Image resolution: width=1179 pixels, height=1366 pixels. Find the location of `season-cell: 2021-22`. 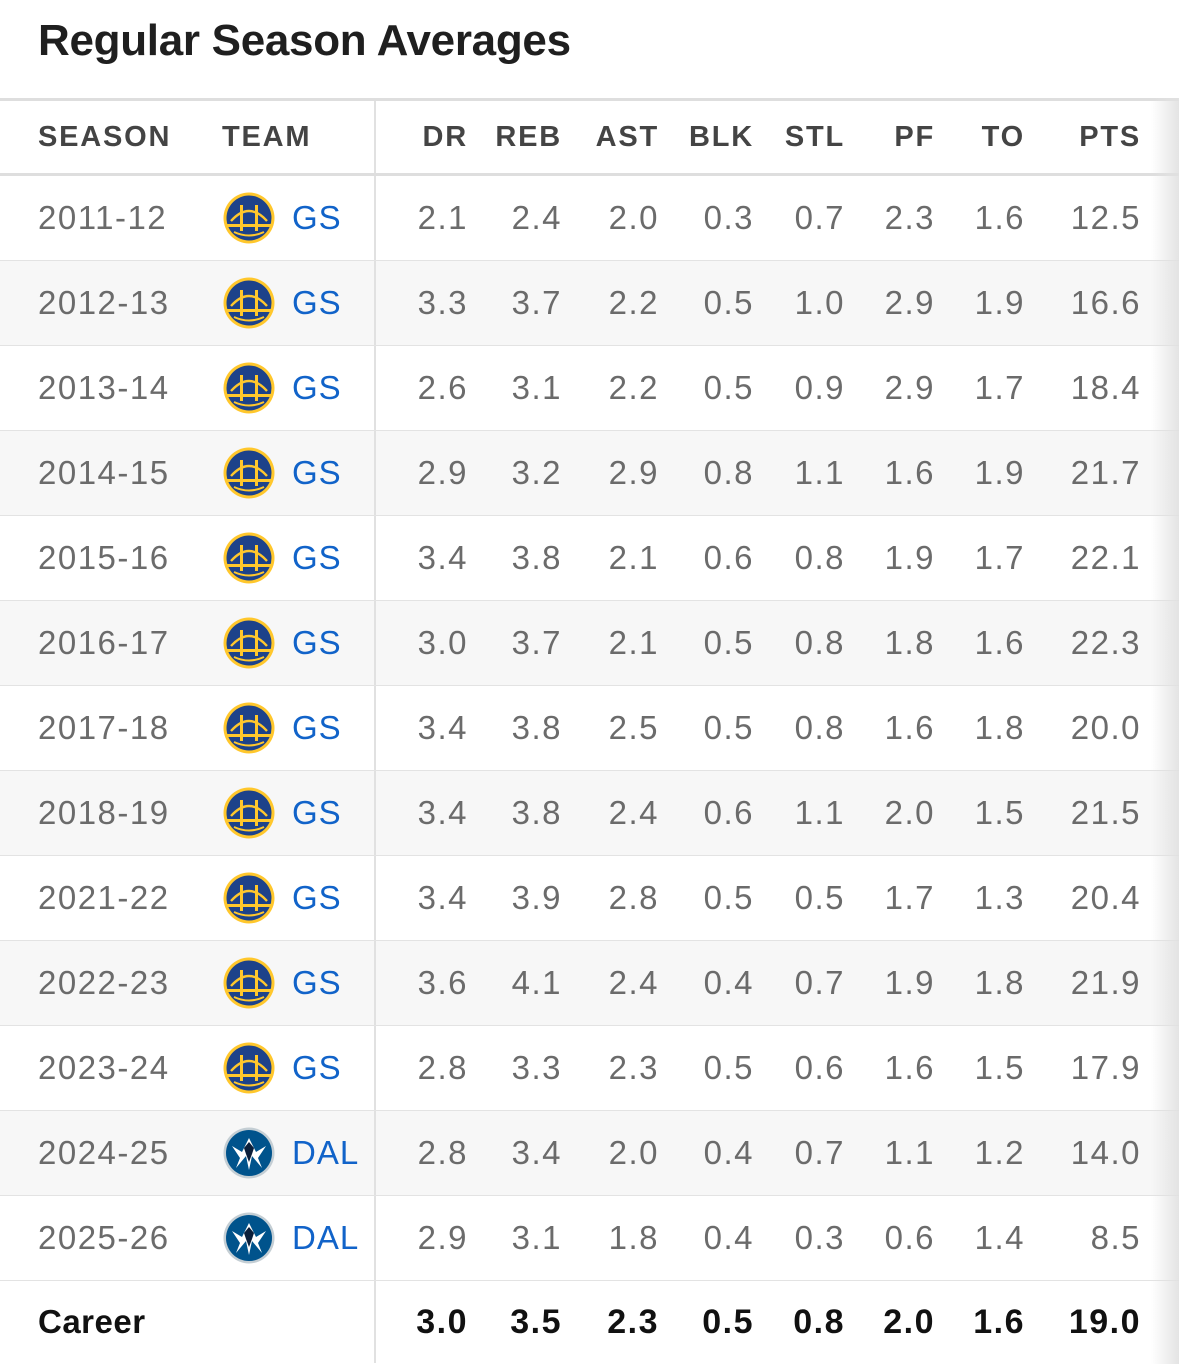

season-cell: 2021-22 is located at coordinates (104, 897).